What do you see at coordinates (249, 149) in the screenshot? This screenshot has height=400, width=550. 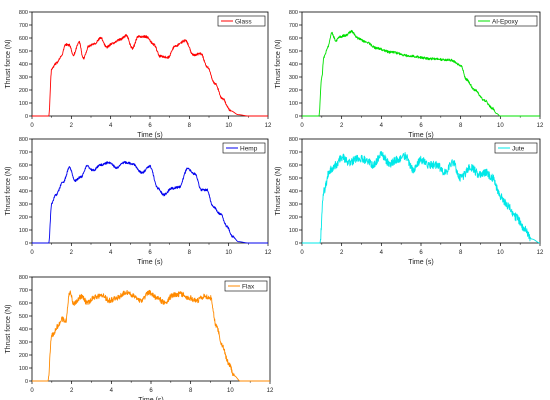 I see `legend-label: Hemp` at bounding box center [249, 149].